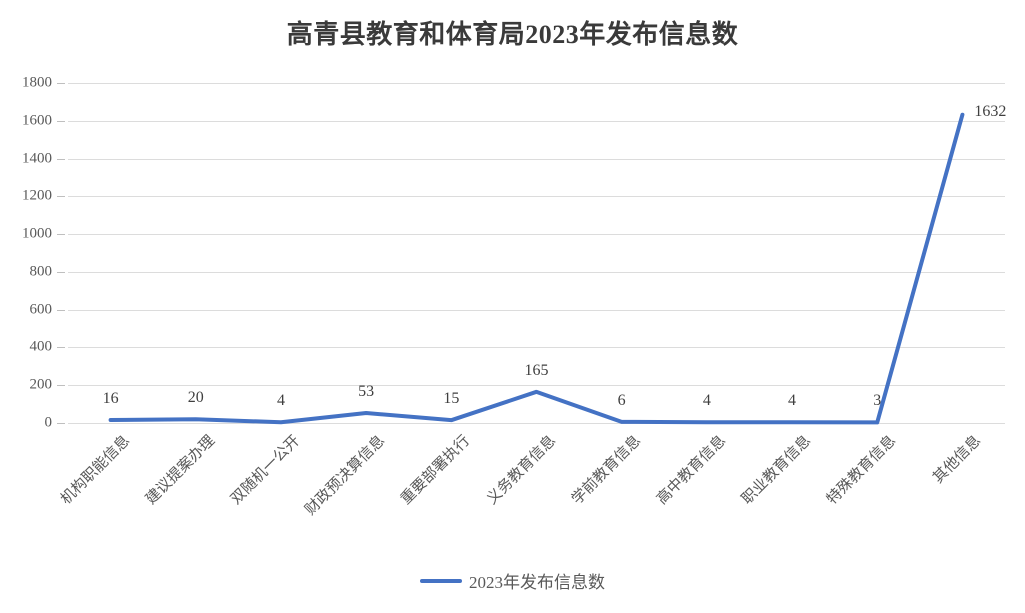  I want to click on x-tick-label: 机构职能信息, so click(95, 470).